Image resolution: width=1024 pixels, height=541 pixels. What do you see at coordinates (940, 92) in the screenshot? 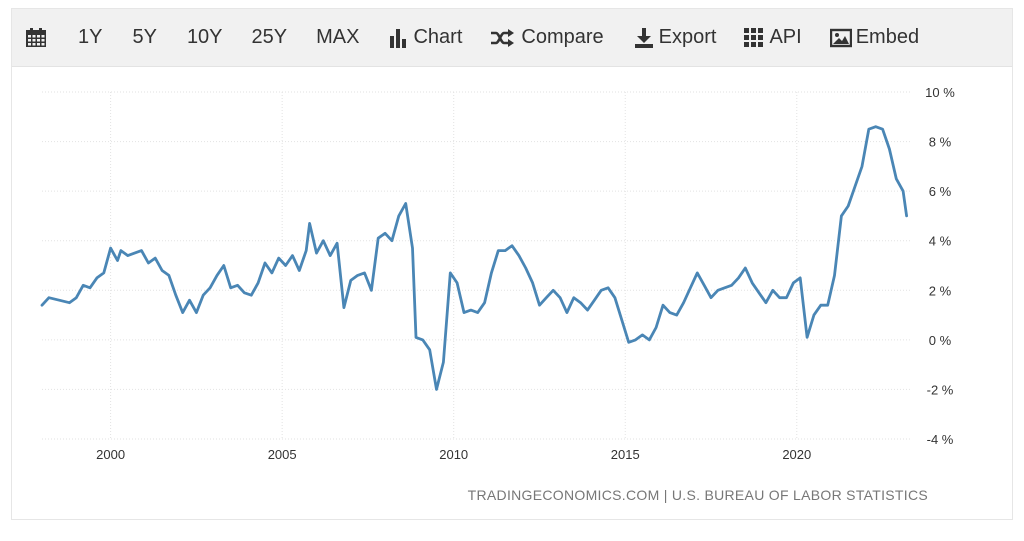
I see `y-tick-label: 10 %` at bounding box center [940, 92].